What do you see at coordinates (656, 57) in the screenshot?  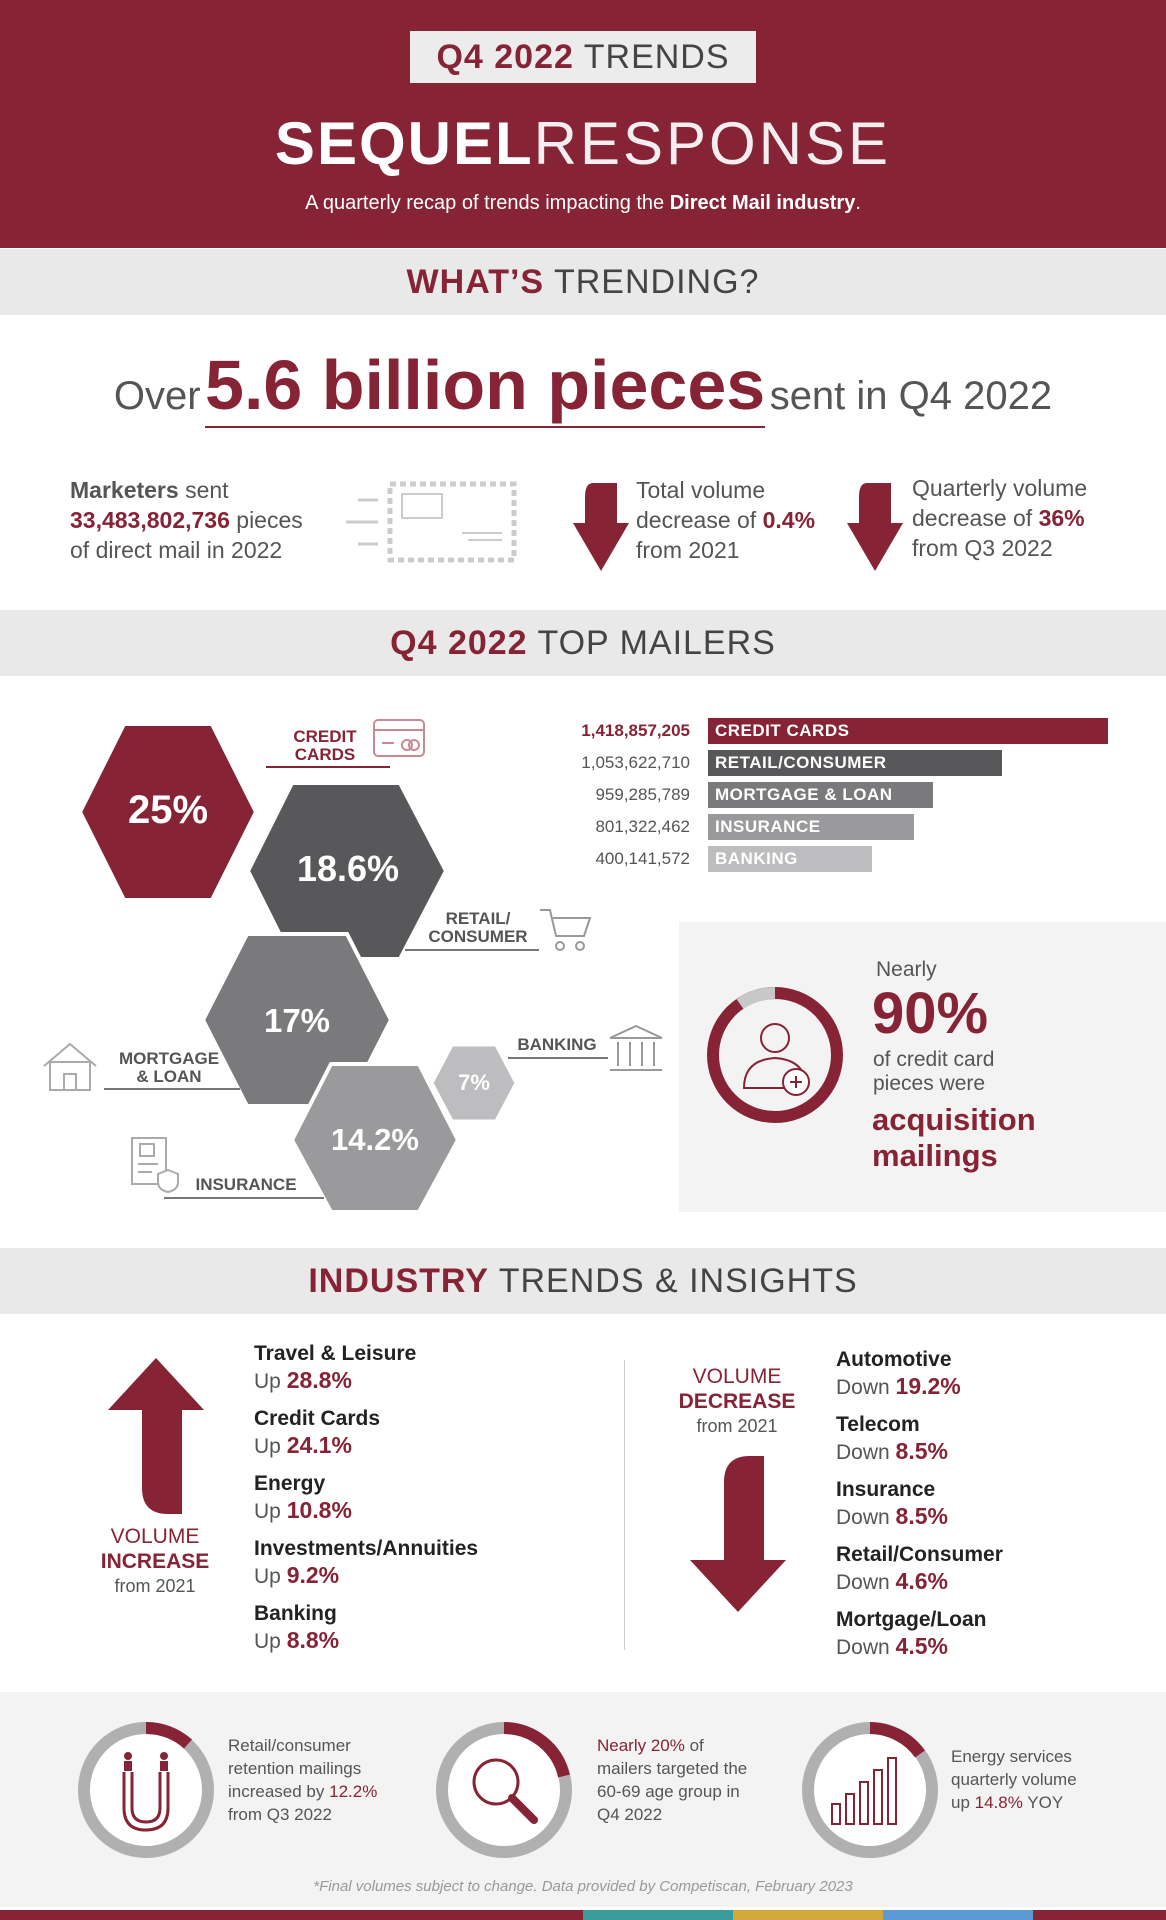 I see `quarter-light: TRENDS` at bounding box center [656, 57].